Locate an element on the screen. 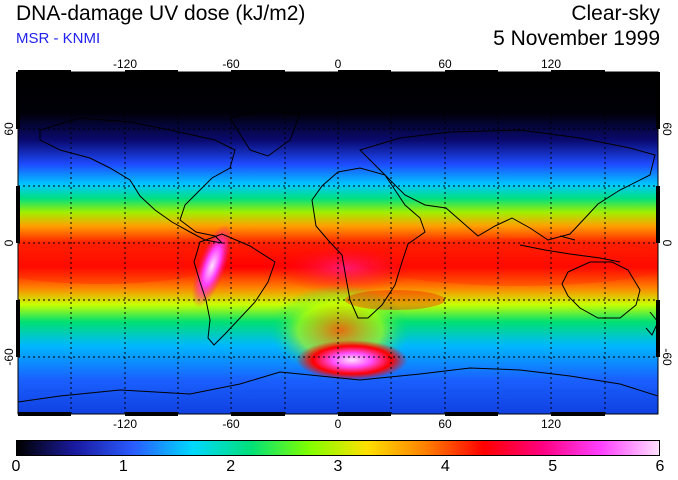 The width and height of the screenshot is (678, 480). new-zealand-coast is located at coordinates (651, 323).